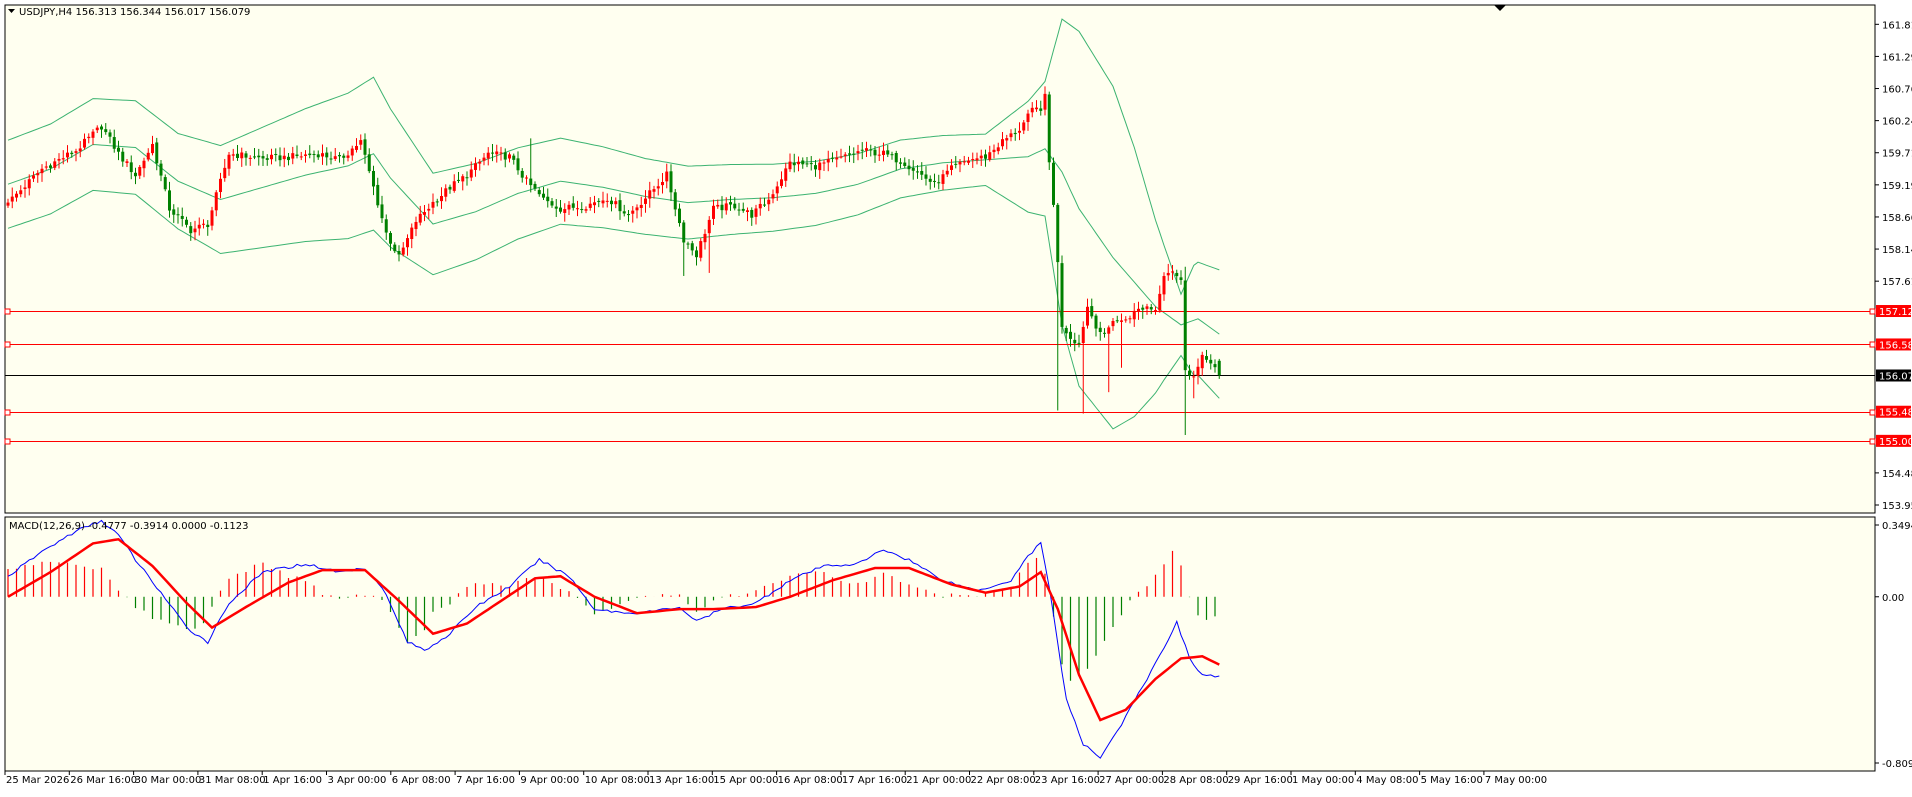 This screenshot has width=1912, height=797. What do you see at coordinates (1895, 442) in the screenshot?
I see `level-price-tag-text-3: 155.004` at bounding box center [1895, 442].